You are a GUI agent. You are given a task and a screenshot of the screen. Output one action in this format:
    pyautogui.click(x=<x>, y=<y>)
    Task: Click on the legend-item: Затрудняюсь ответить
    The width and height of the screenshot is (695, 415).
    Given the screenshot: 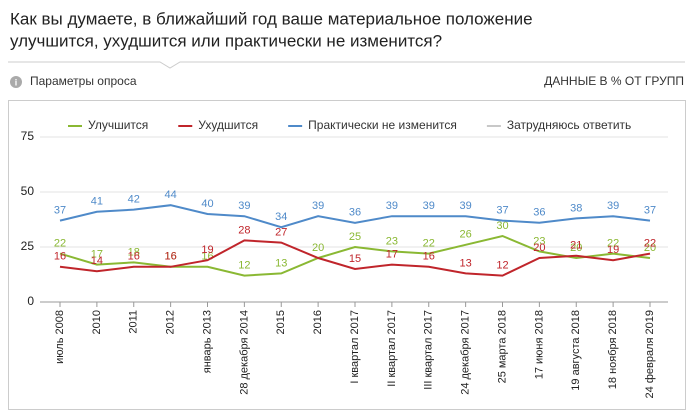 What is the action you would take?
    pyautogui.click(x=569, y=125)
    